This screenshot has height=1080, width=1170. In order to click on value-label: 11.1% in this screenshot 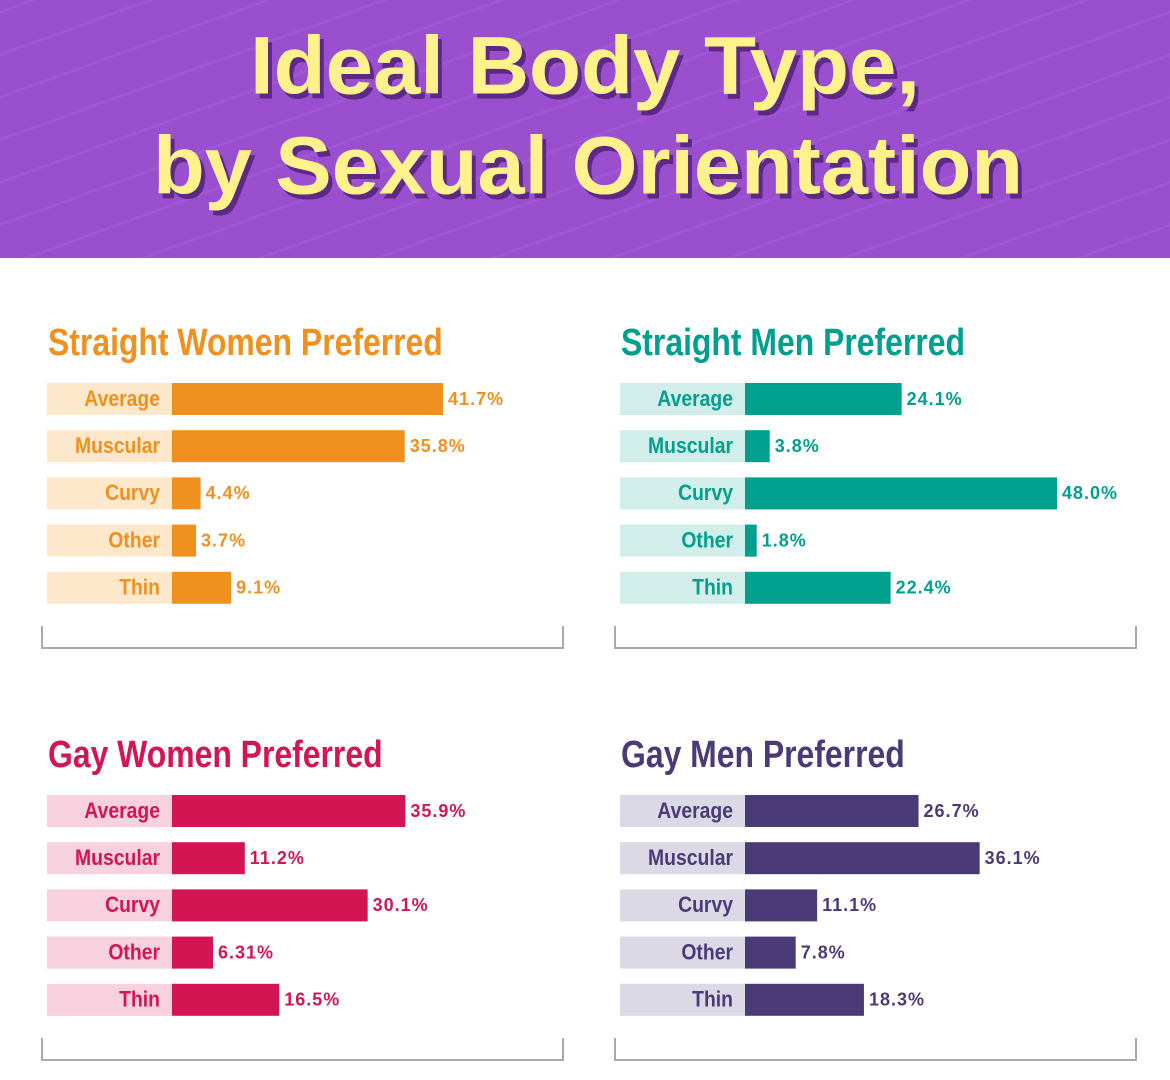, I will do `click(849, 905)`.